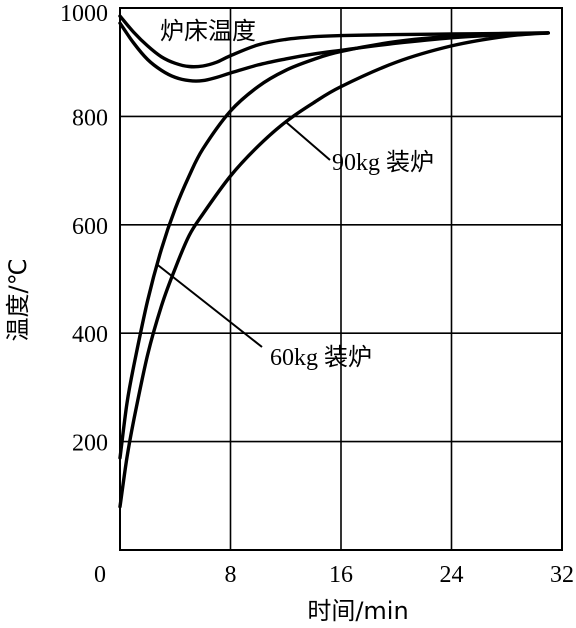 This screenshot has width=576, height=628. I want to click on x-tick-label-8: 8, so click(231, 575).